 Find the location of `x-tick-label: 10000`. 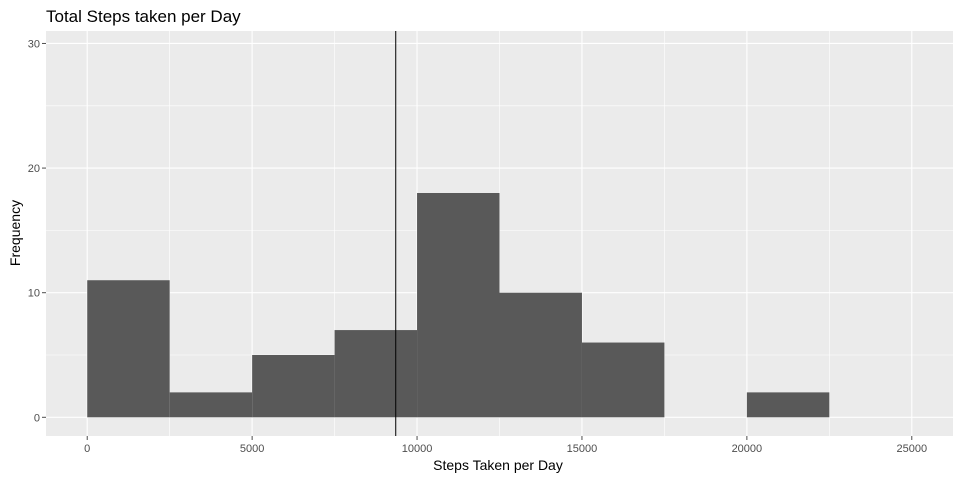

x-tick-label: 10000 is located at coordinates (417, 449).